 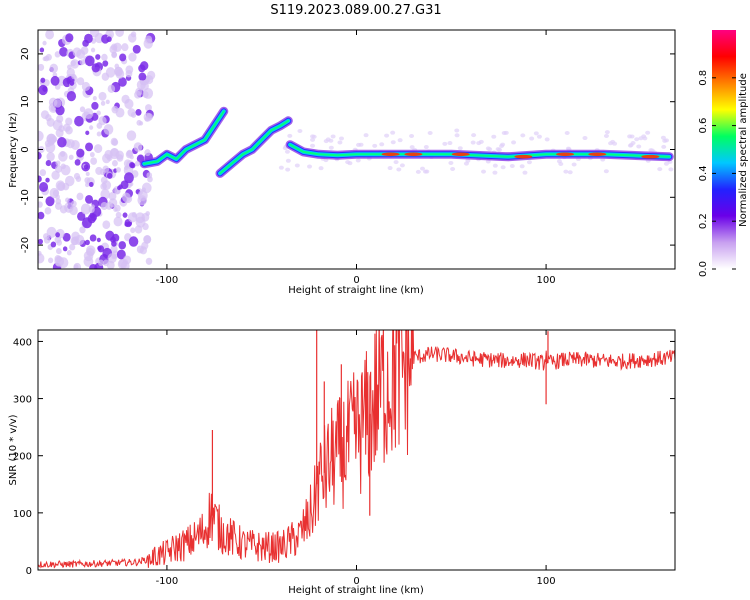 I want to click on x-tick-label: 100, so click(x=546, y=581).